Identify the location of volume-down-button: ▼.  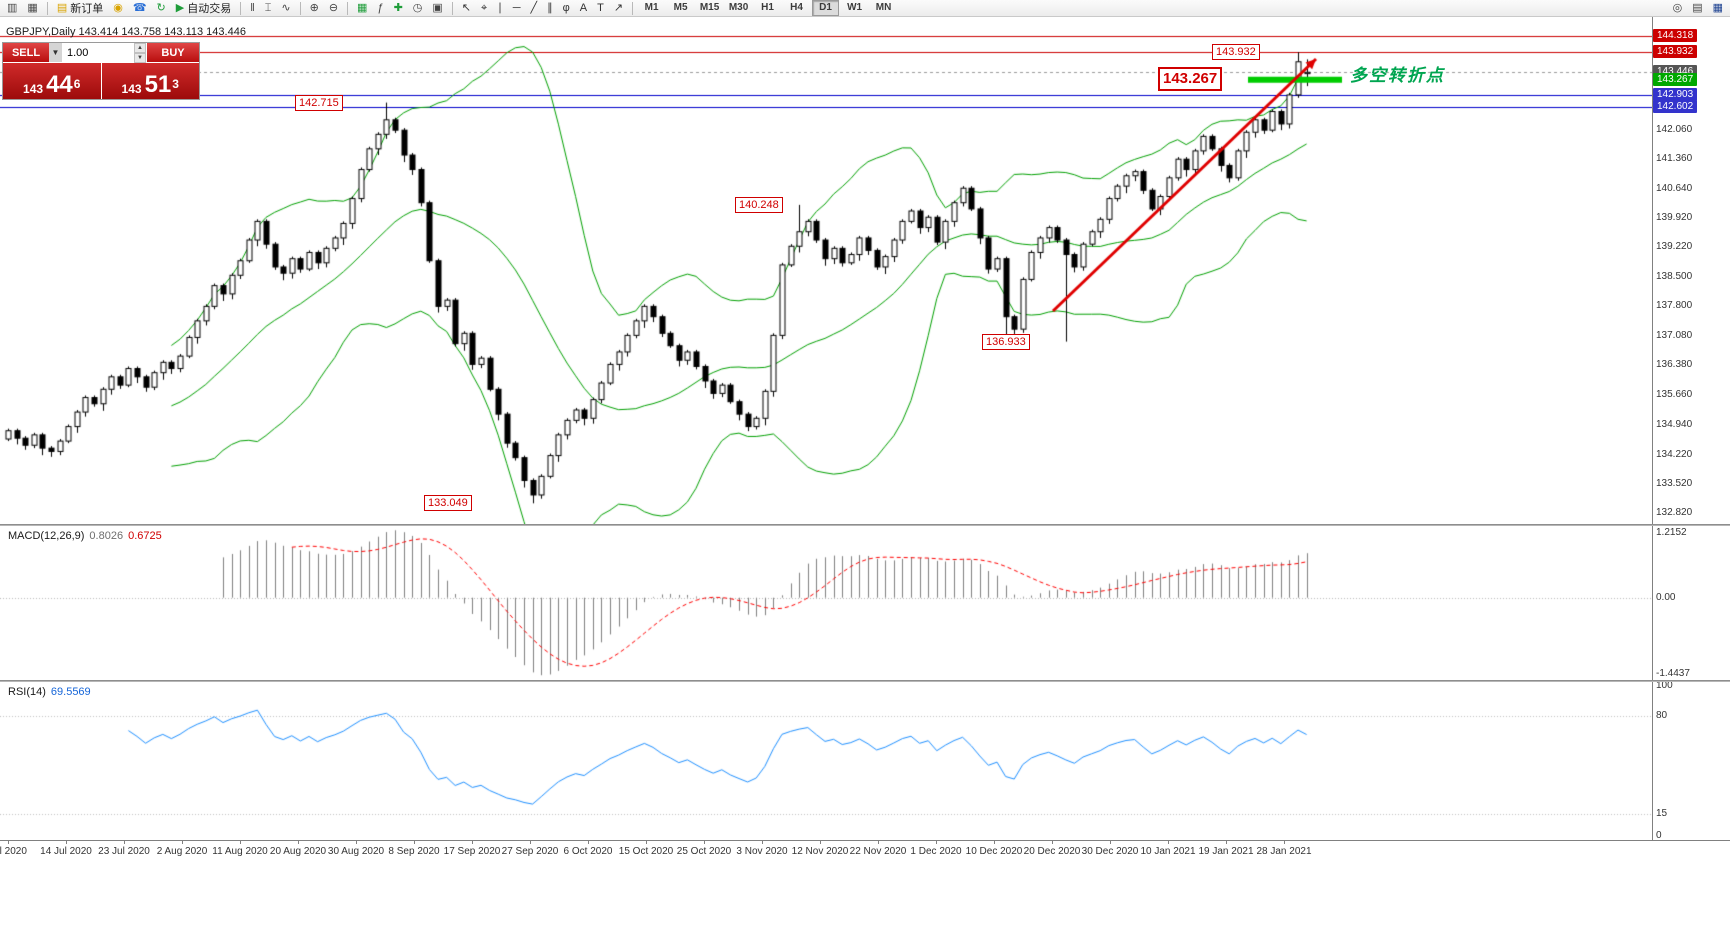
(140, 58).